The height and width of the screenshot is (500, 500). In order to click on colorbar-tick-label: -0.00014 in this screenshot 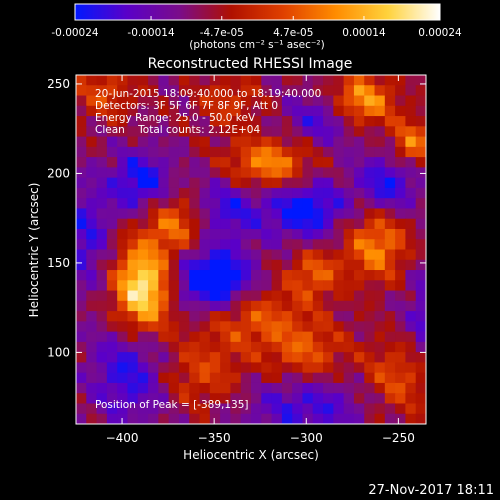, I will do `click(151, 33)`.